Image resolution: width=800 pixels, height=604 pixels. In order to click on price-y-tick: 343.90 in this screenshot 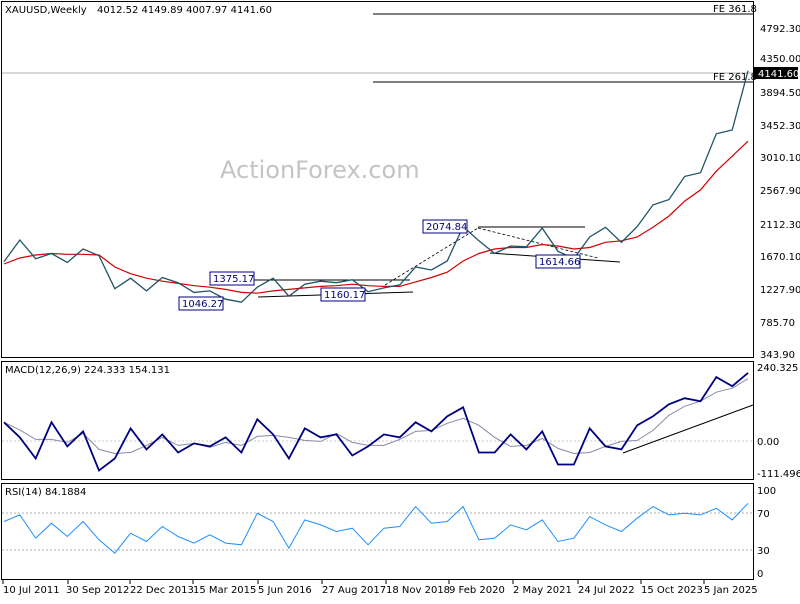, I will do `click(777, 355)`.